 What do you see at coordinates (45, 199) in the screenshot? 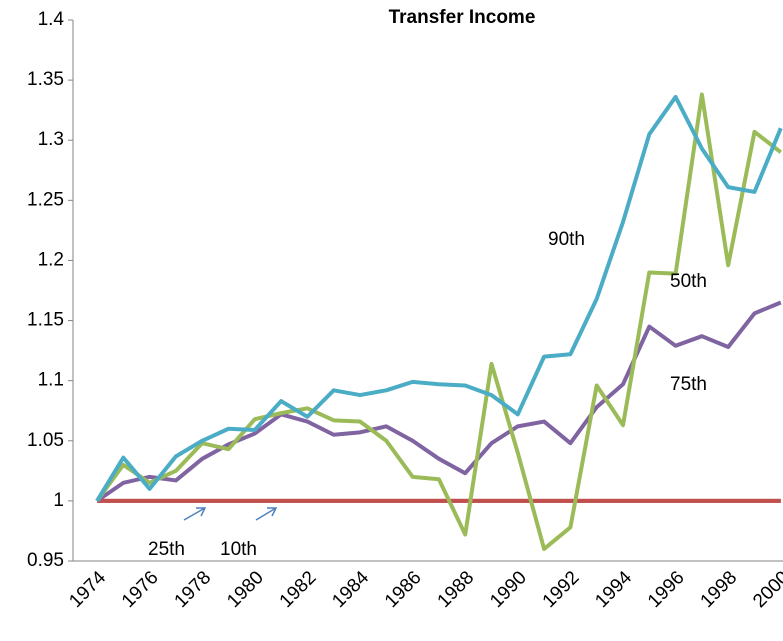
I see `y-tick-label: 1.25` at bounding box center [45, 199].